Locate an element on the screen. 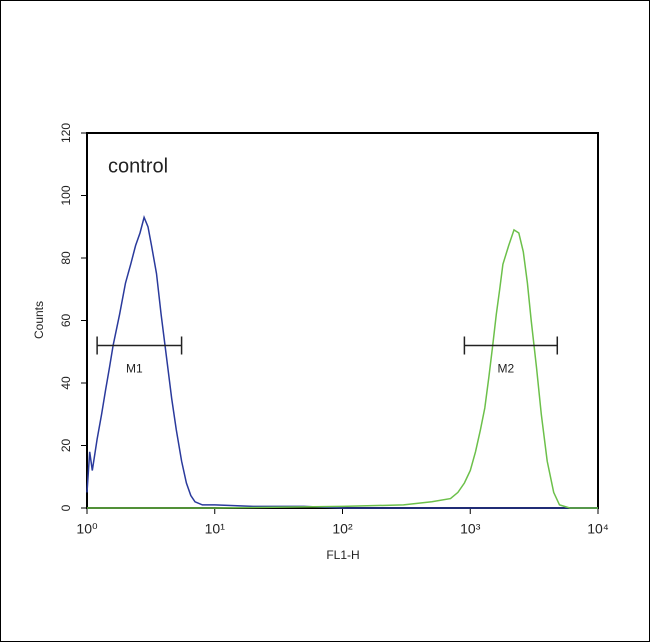  x-tick-label: 10⁴ is located at coordinates (598, 529).